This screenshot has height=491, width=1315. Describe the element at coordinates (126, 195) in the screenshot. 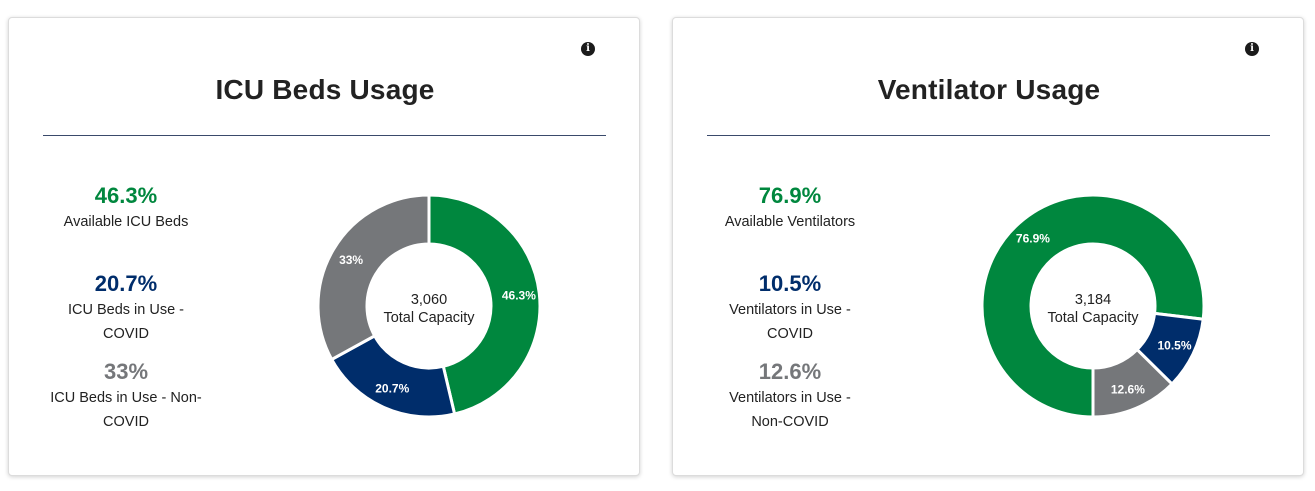

I see `stat-value: 46.3%` at that location.